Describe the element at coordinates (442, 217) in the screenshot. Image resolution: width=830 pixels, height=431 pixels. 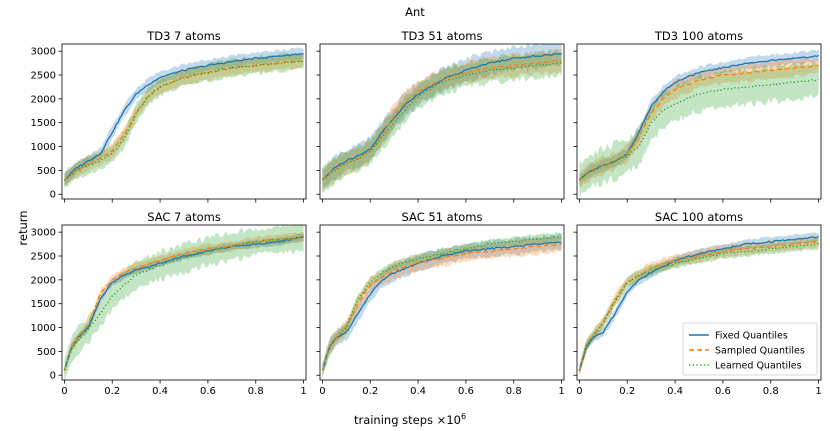
I see `panel-title: SAC 51 atoms` at that location.